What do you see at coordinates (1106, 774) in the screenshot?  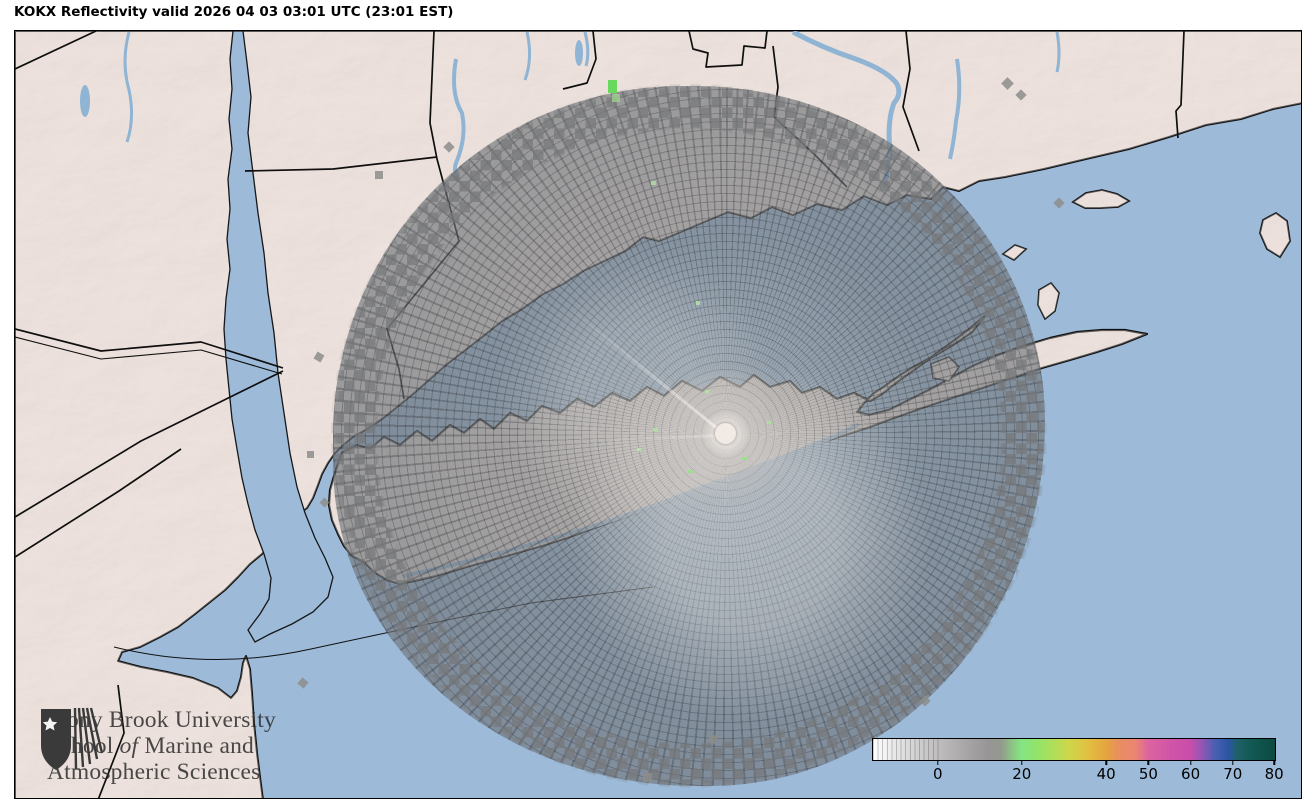 I see `colorbar-tick-label: 40` at bounding box center [1106, 774].